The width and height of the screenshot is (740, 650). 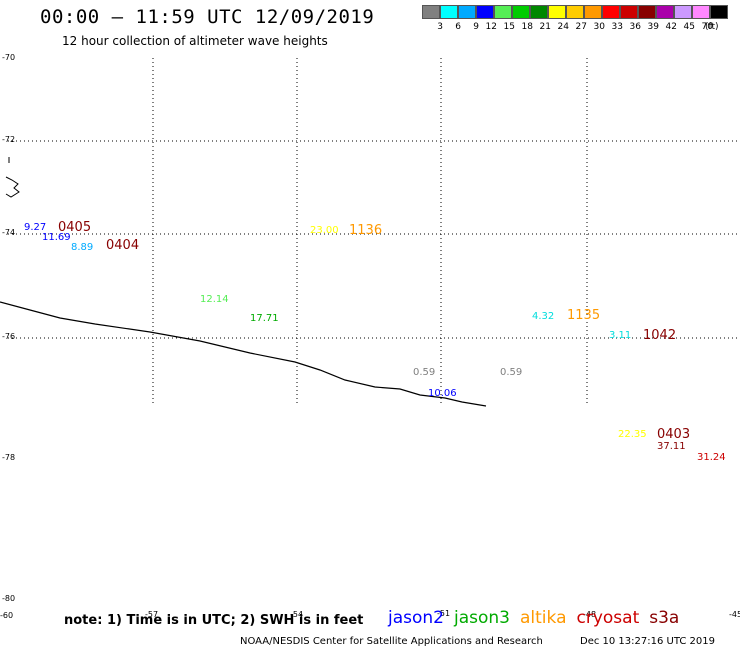 I want to click on scale-bin: 6, so click(x=450, y=18).